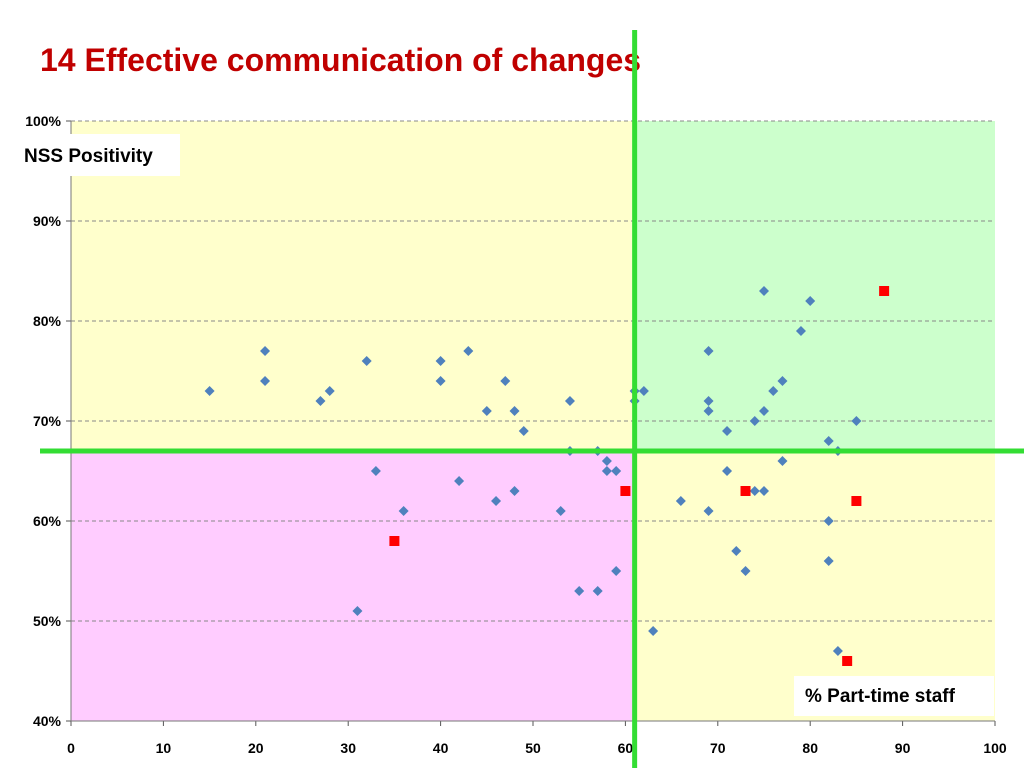  What do you see at coordinates (341, 60) in the screenshot?
I see `chart-title: 14 Effective communication of changes` at bounding box center [341, 60].